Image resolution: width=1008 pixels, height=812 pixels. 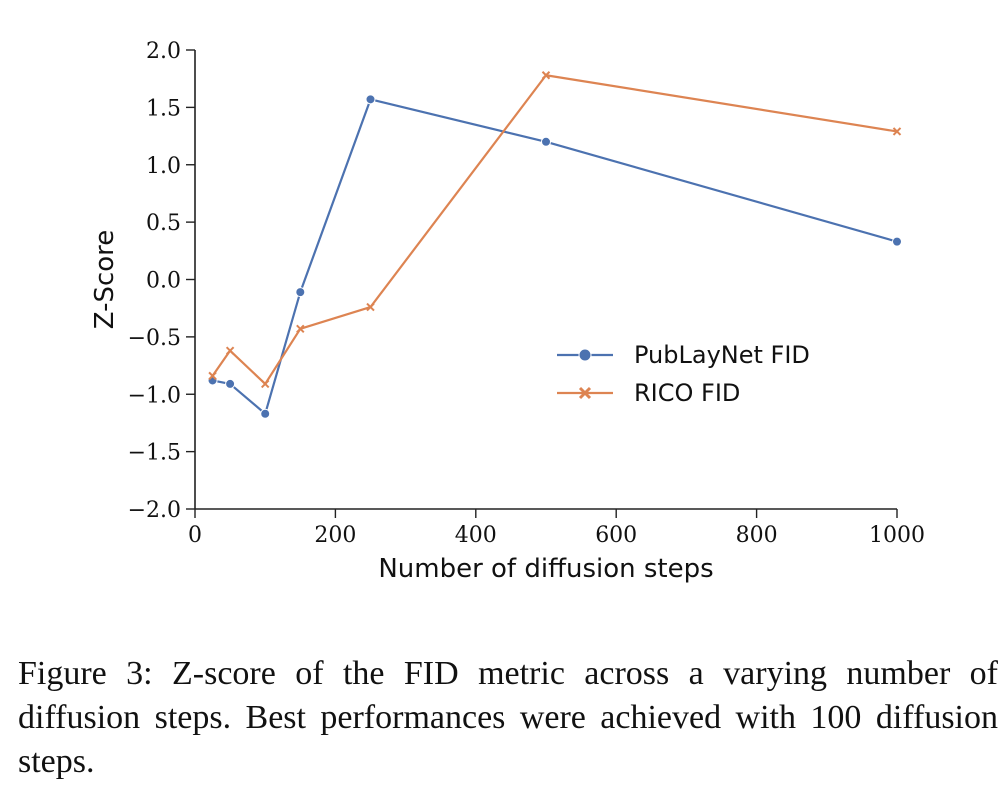 What do you see at coordinates (154, 395) in the screenshot?
I see `y-tick-label: −1.0` at bounding box center [154, 395].